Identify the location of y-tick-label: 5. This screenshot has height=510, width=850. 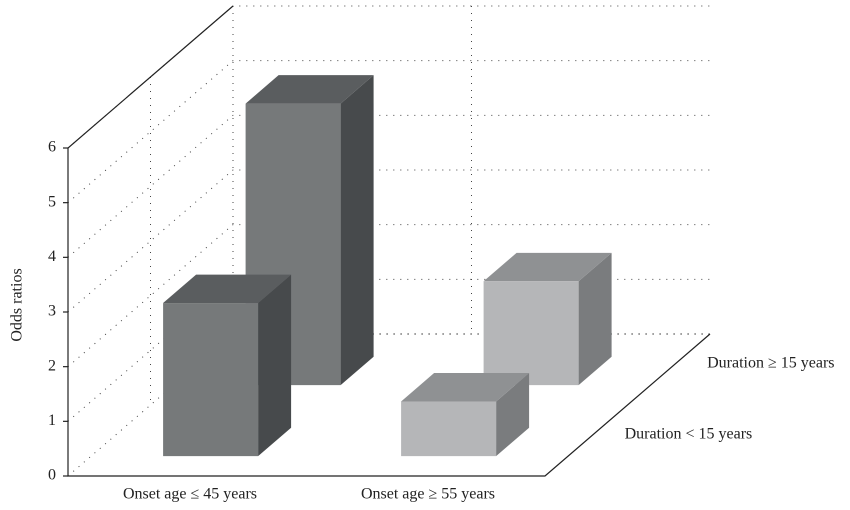
(52, 201).